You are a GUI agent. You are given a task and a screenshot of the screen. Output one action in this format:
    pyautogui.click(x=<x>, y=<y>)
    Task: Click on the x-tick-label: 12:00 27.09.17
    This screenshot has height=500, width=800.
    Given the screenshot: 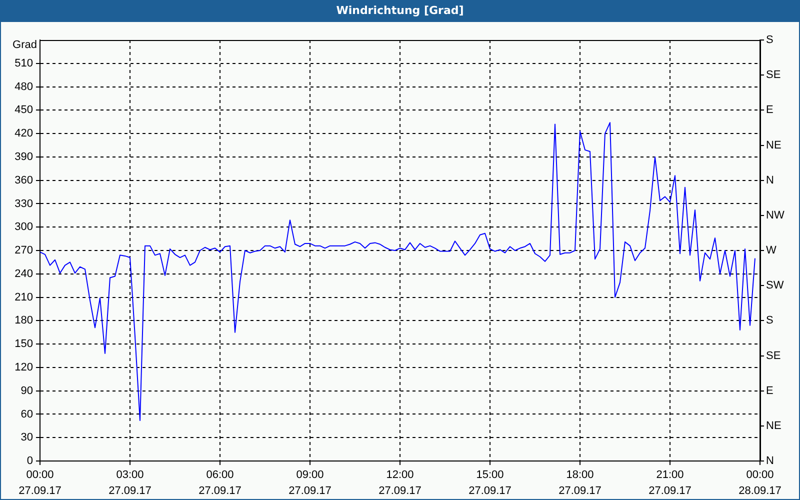 What is the action you would take?
    pyautogui.click(x=400, y=483)
    